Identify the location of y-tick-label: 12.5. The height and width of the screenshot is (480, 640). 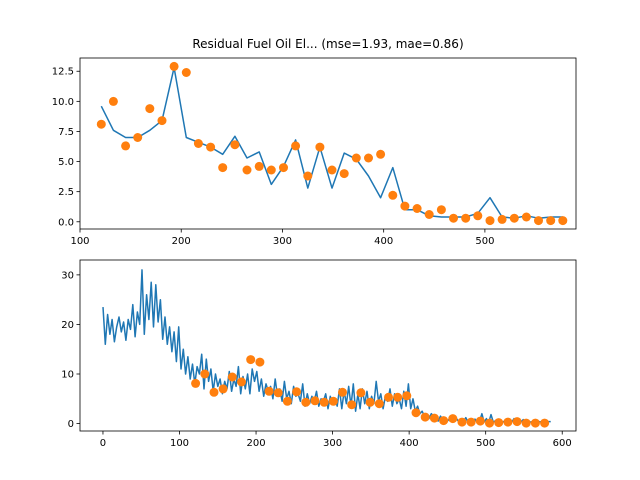
(63, 72).